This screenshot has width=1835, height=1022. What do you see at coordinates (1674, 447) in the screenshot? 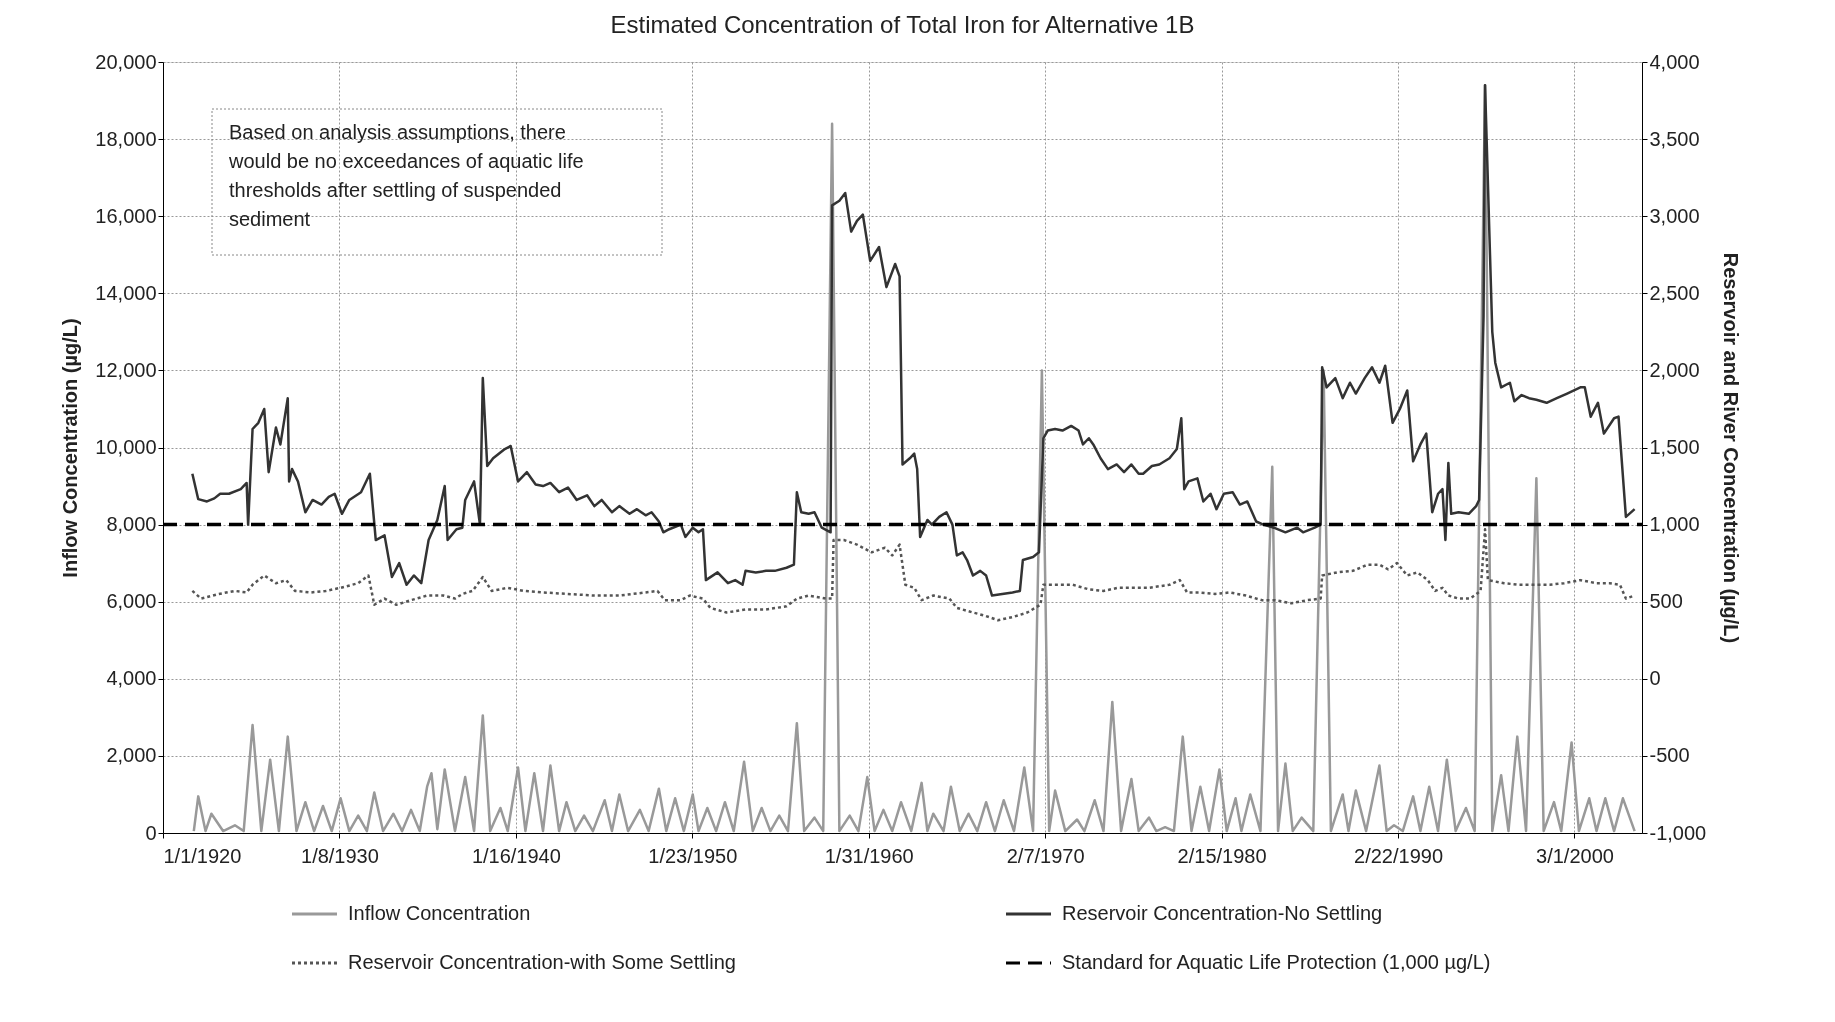
I see `y2-tick-label: 1,500` at bounding box center [1674, 447].